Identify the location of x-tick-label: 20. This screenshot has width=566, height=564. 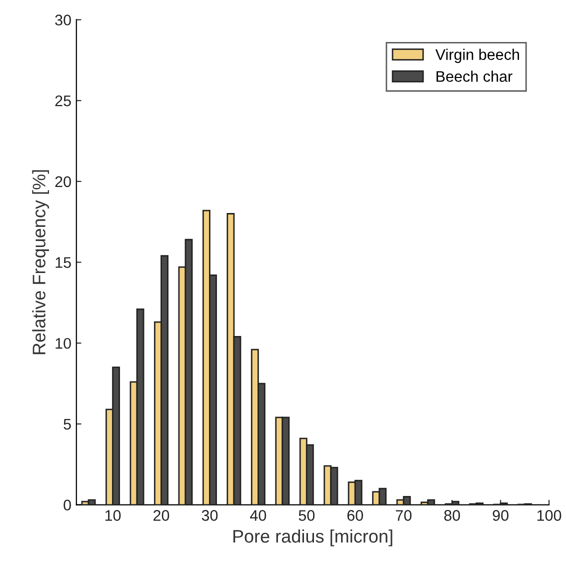
(162, 515).